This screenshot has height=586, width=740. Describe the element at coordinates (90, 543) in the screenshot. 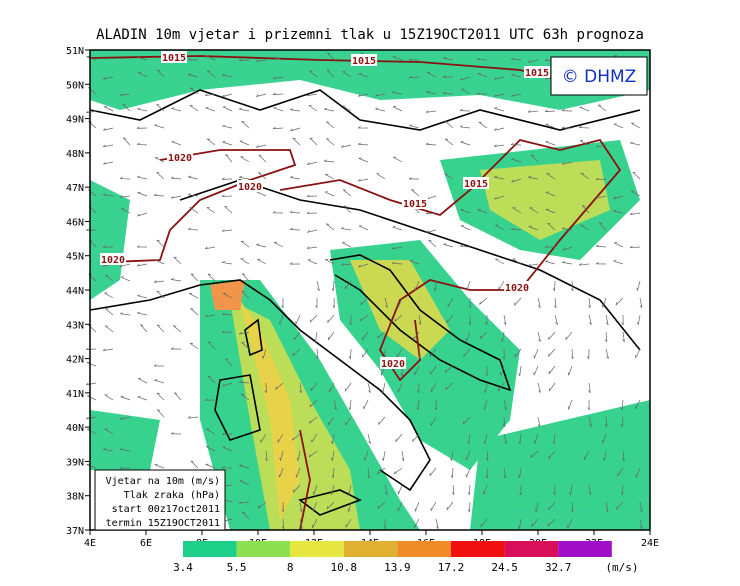

I see `lon-tick-label: 4E` at that location.